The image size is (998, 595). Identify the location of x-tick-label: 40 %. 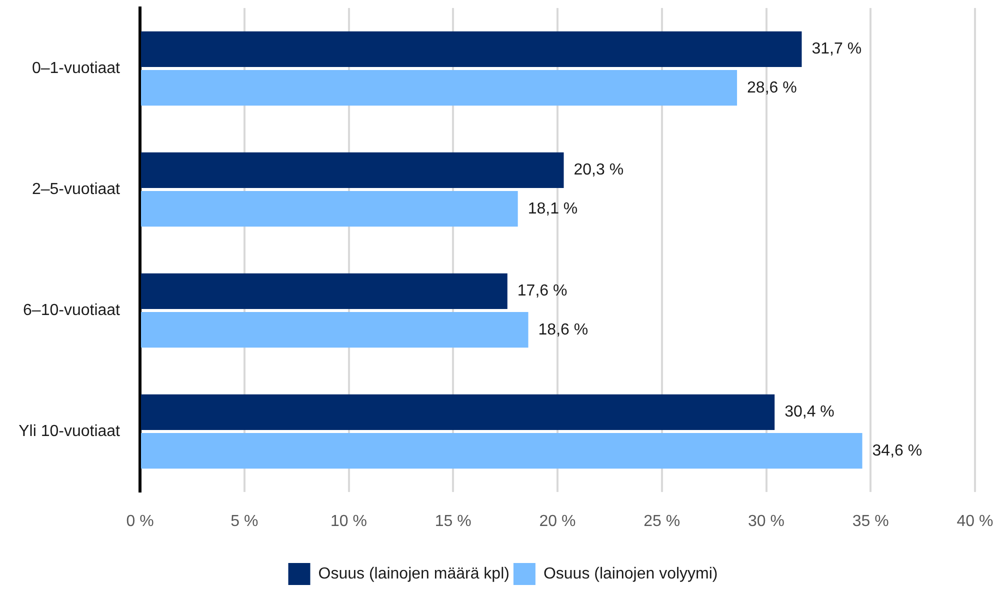
(975, 521).